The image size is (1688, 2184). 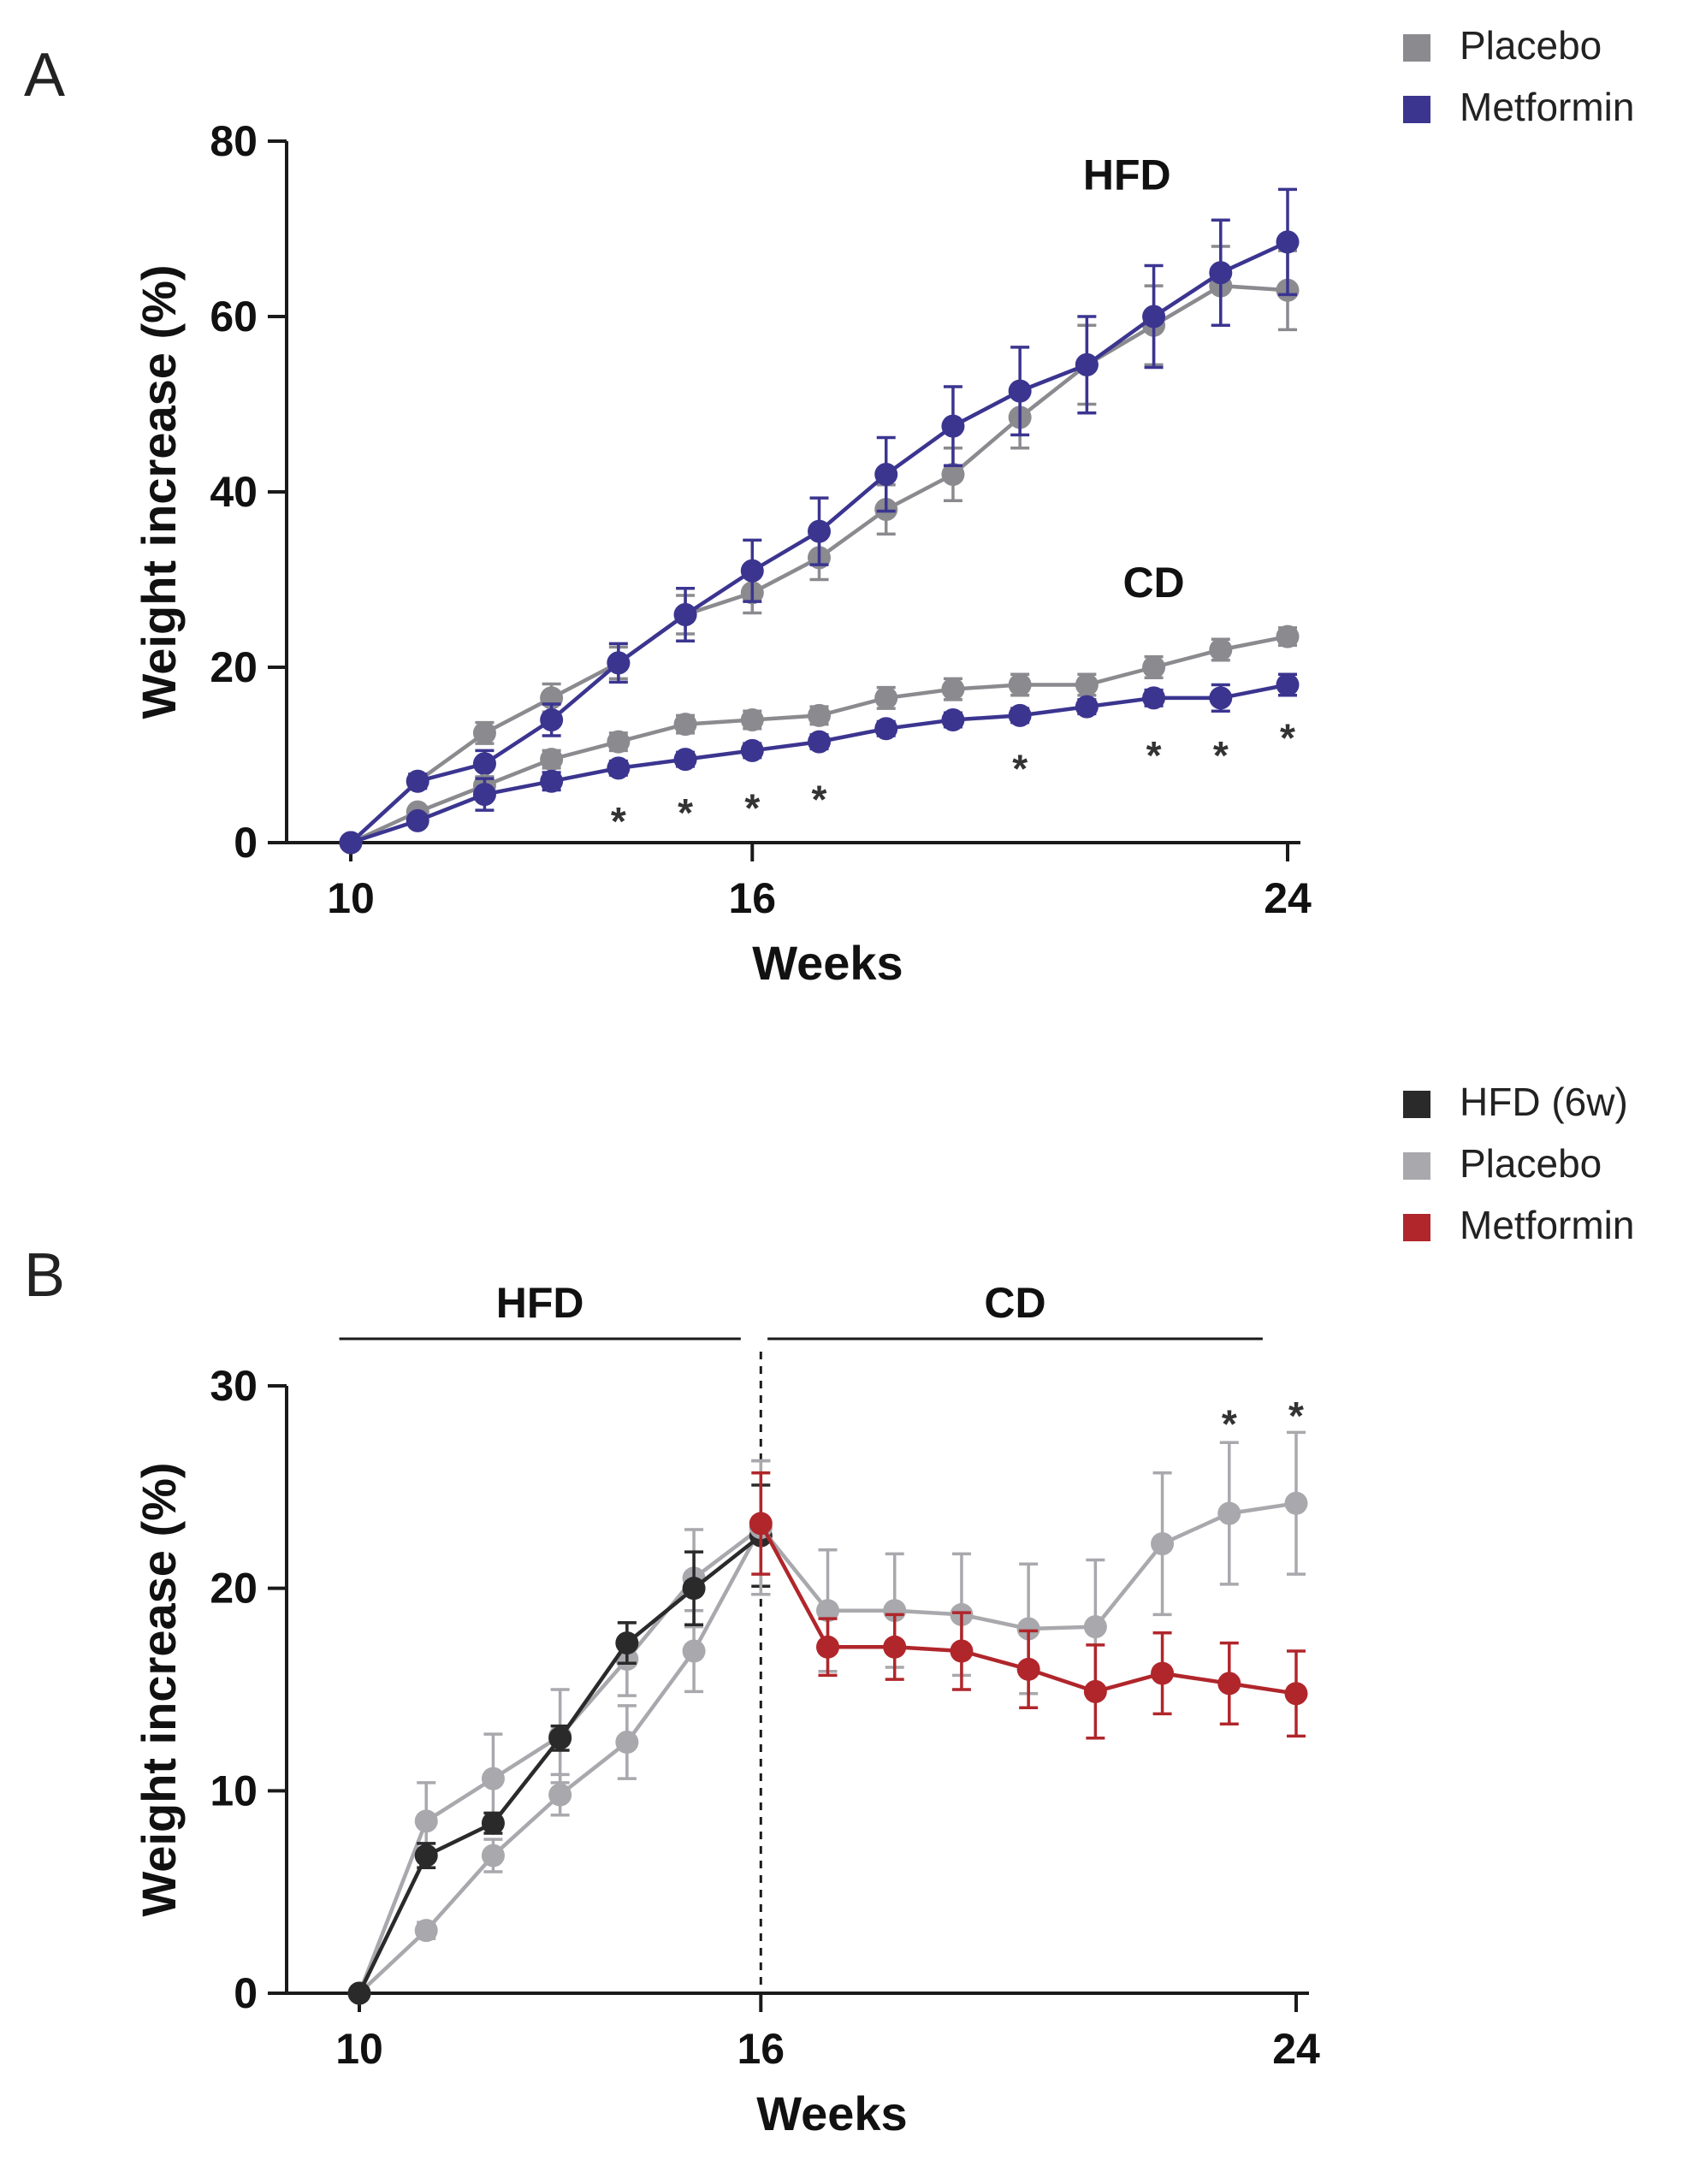 I want to click on y-tick-label: 30, so click(x=234, y=1386).